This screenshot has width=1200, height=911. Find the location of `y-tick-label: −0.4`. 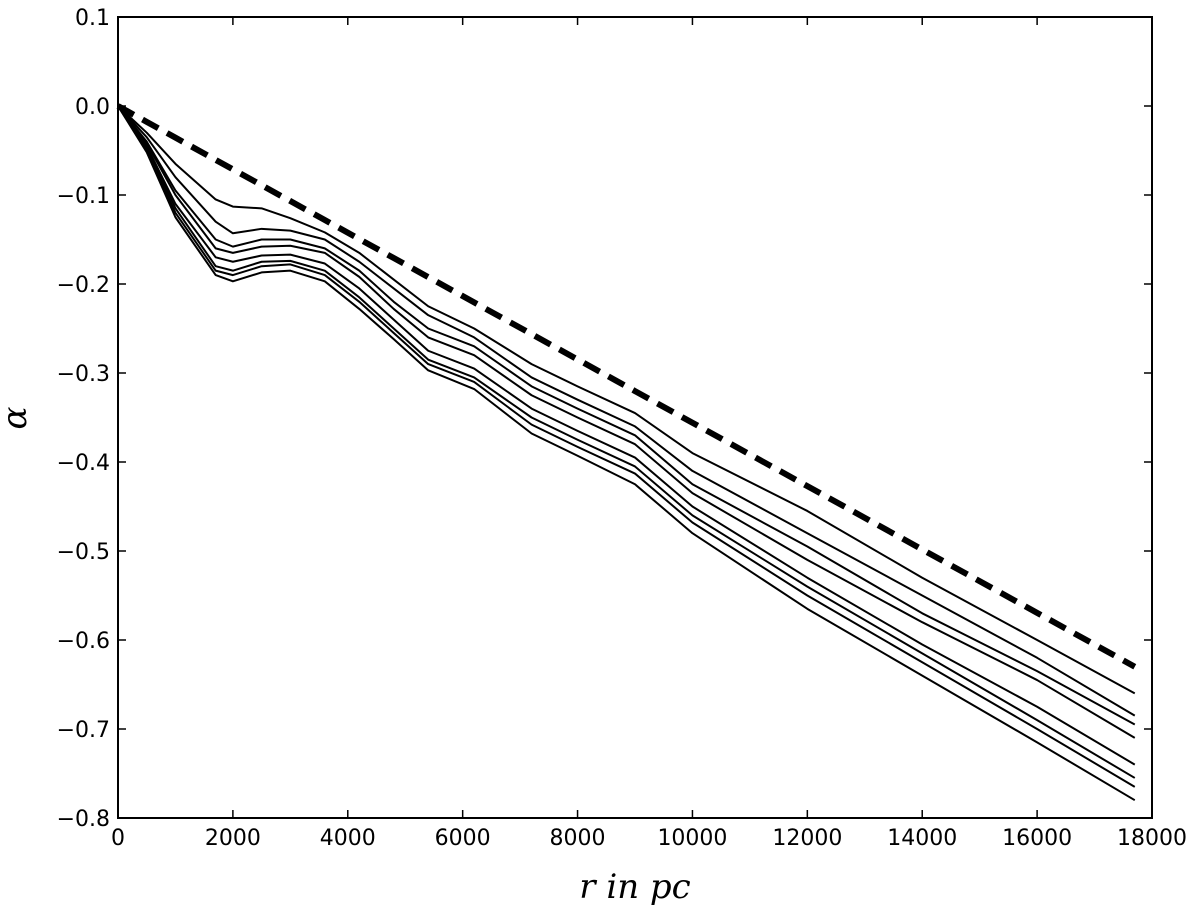

y-tick-label: −0.4 is located at coordinates (83, 463).